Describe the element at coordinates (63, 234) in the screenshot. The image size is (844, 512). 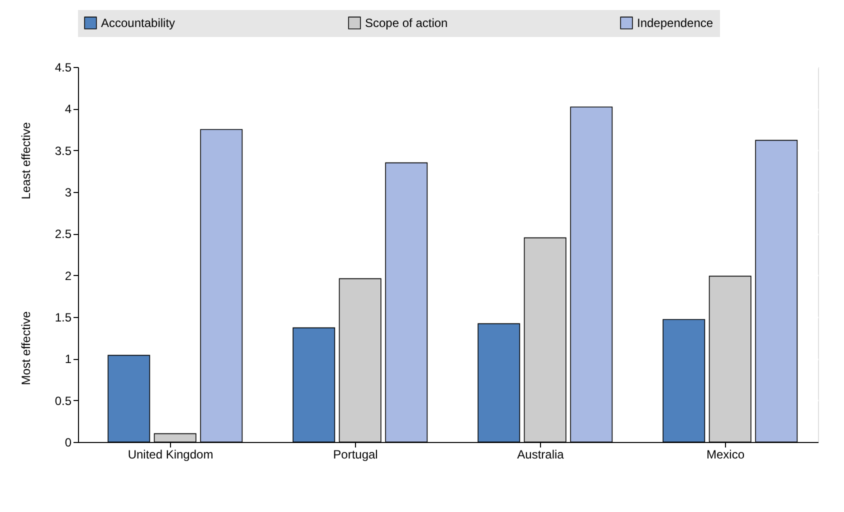
I see `y-tick-label: 2.5` at that location.